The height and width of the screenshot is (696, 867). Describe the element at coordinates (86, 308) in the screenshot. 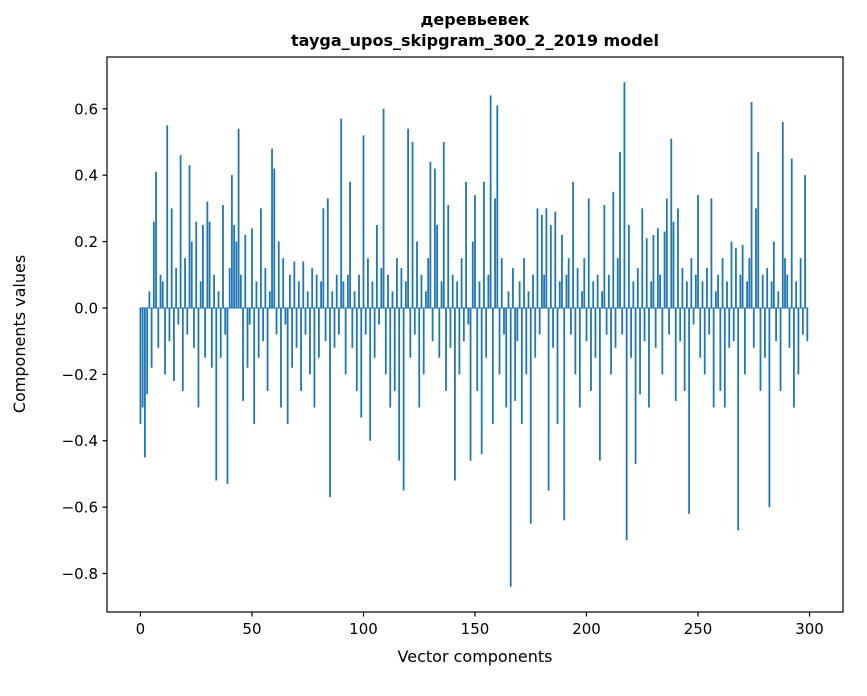

I see `y-tick-label: 0.0` at that location.